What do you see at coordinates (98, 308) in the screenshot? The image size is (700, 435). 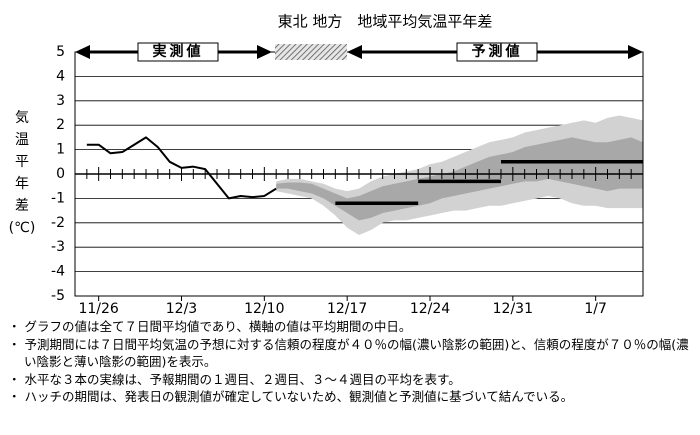 I see `x-tick-label: 11/26` at bounding box center [98, 308].